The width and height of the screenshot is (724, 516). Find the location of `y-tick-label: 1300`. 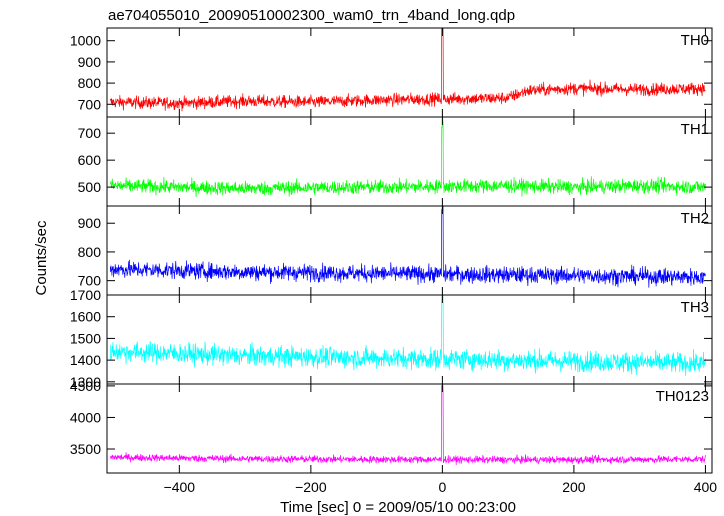

y-tick-label: 1300 is located at coordinates (85, 382).